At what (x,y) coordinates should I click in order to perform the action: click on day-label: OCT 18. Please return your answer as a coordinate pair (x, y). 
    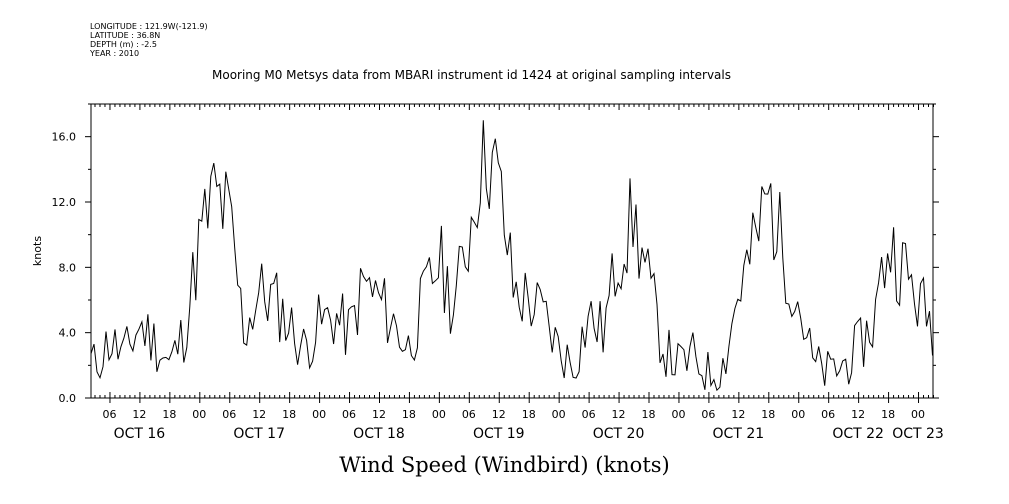
    Looking at the image, I should click on (379, 434).